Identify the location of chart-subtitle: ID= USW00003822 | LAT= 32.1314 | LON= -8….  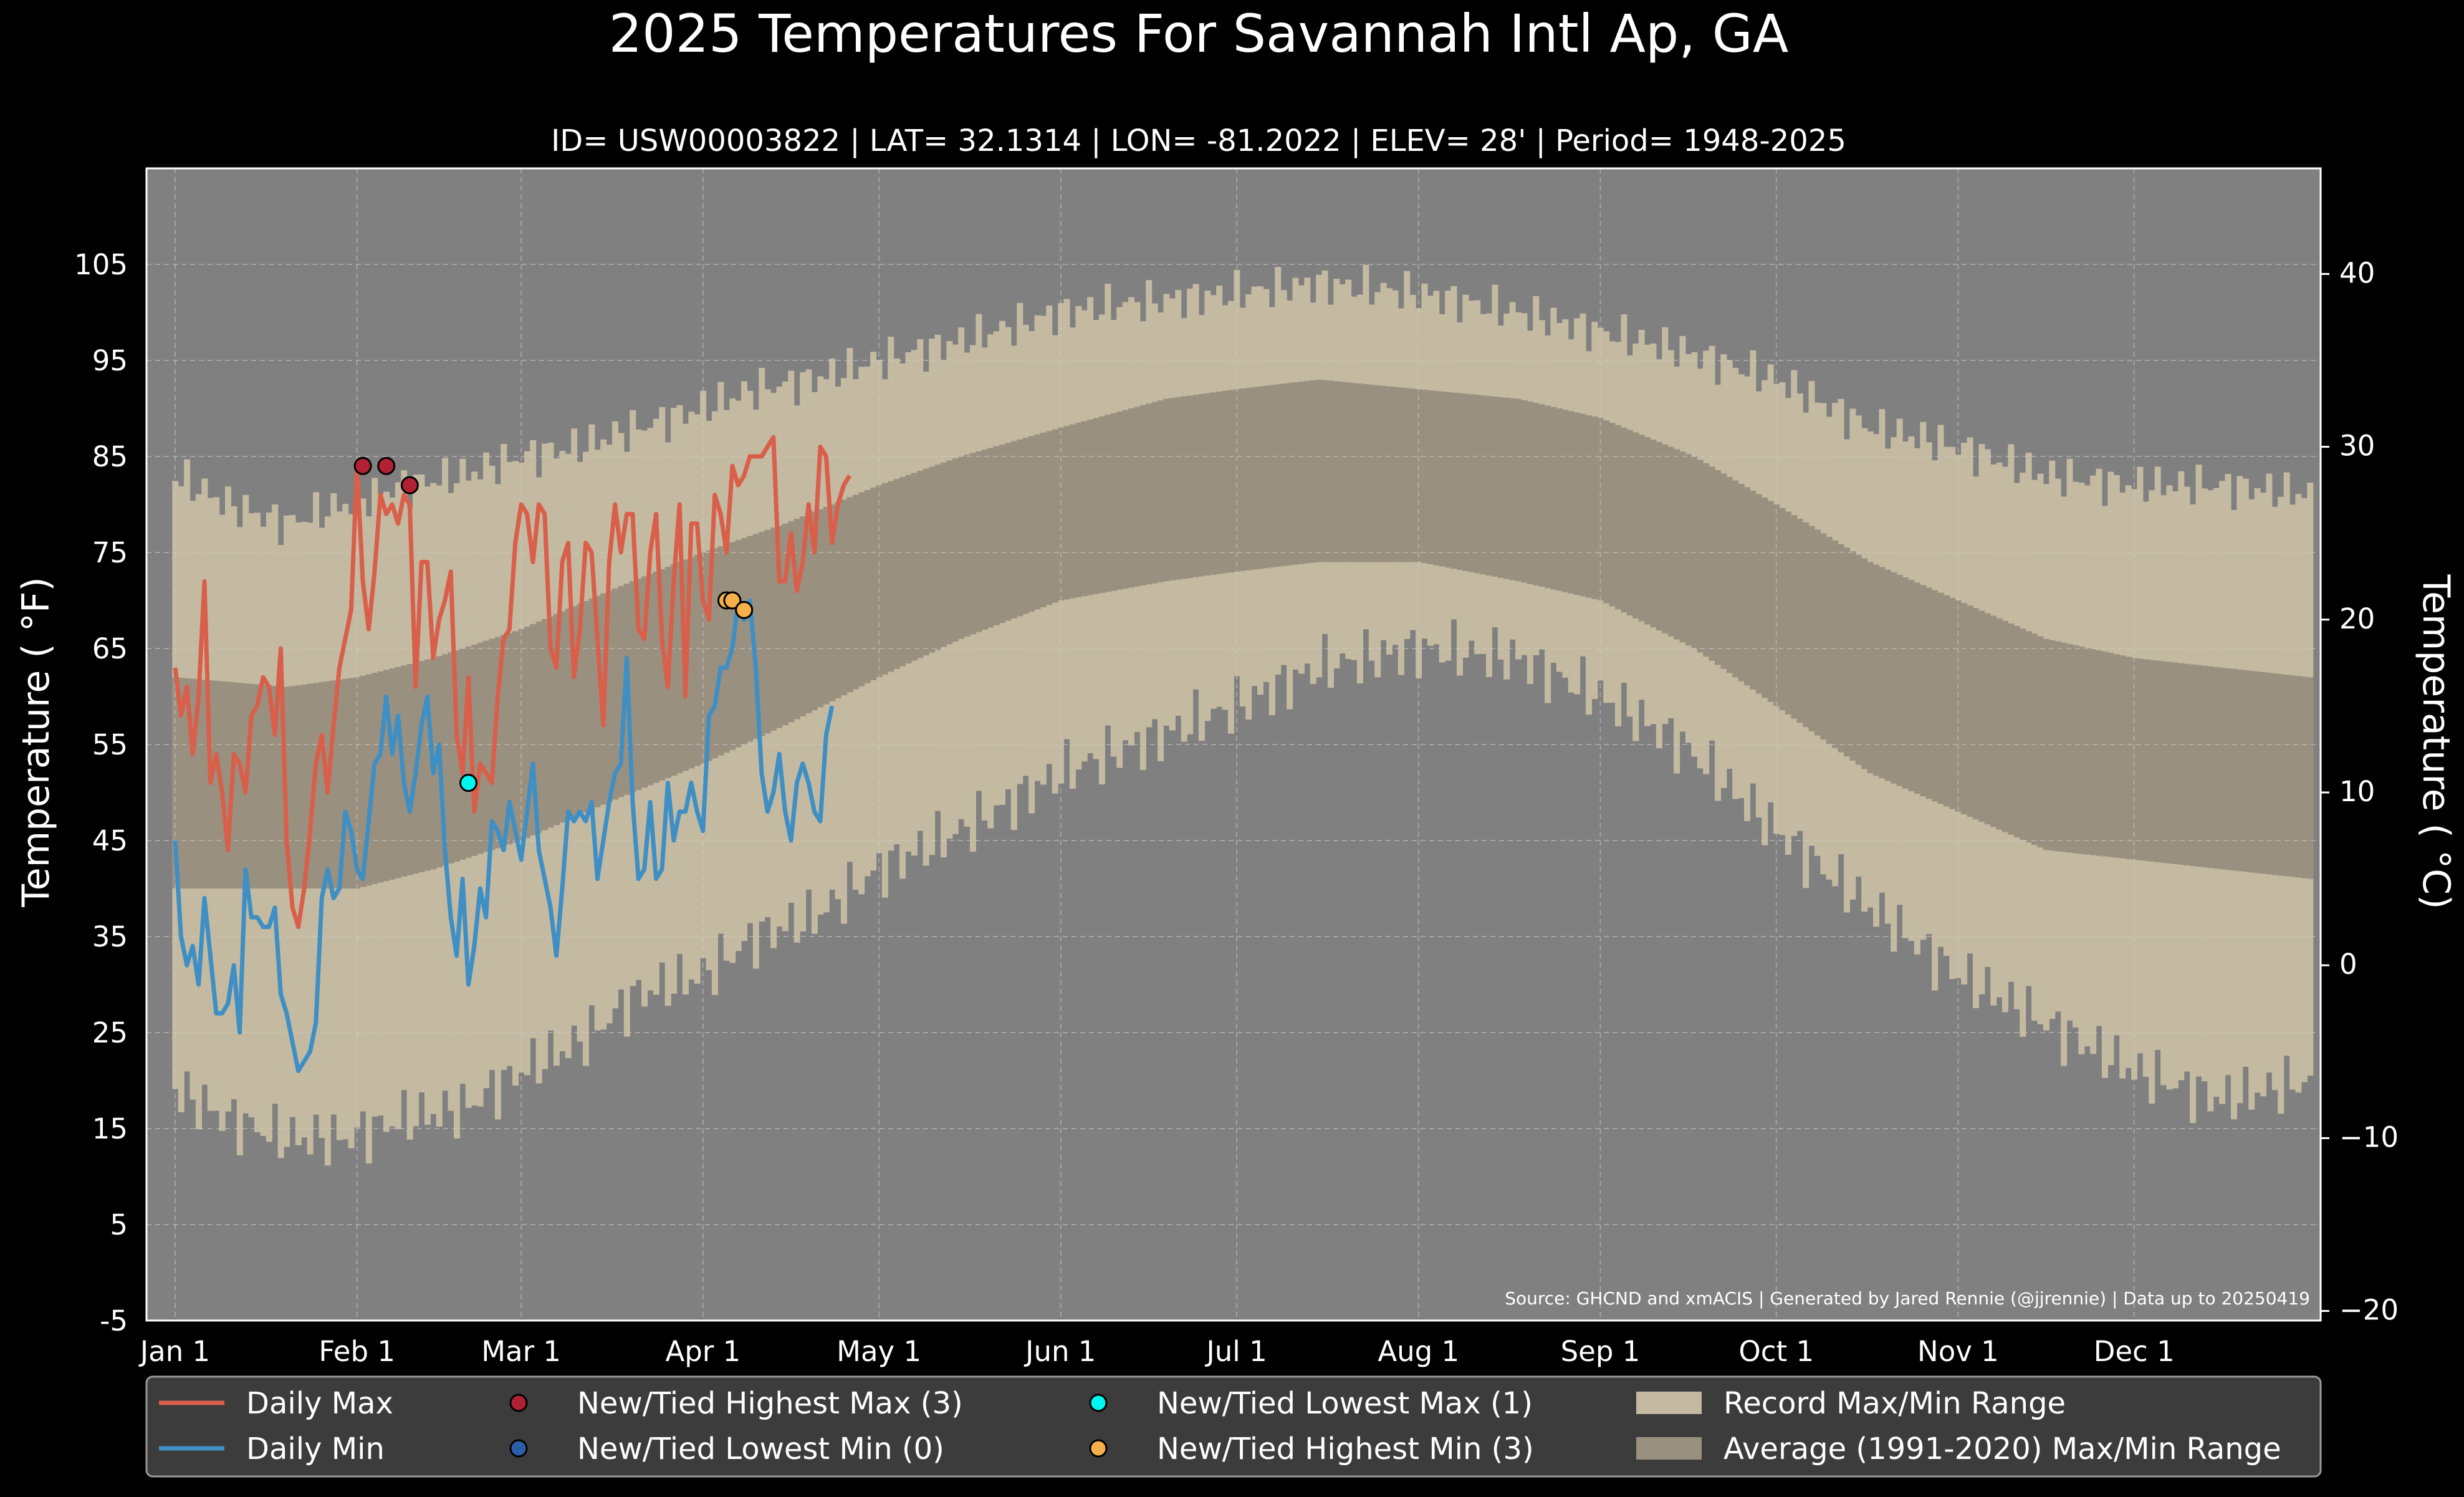
(1198, 140).